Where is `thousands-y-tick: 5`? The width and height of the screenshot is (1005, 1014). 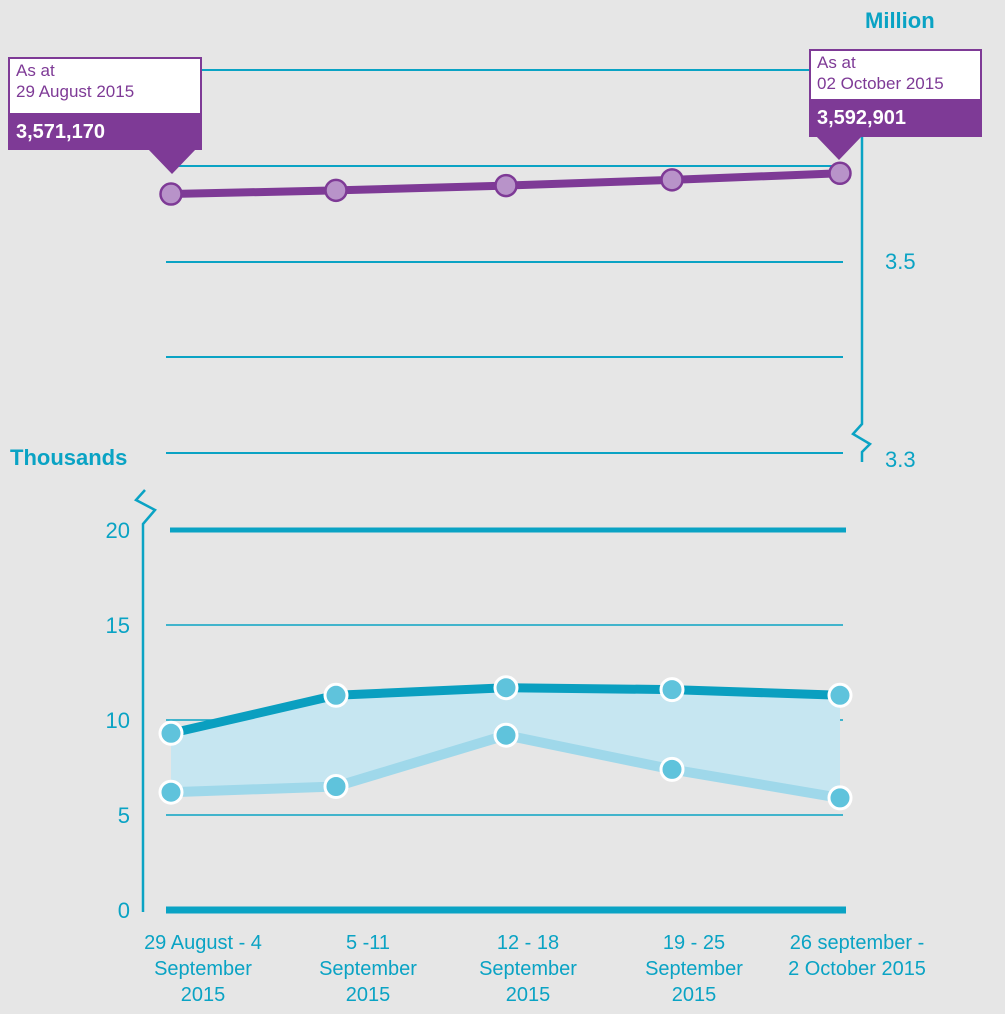 thousands-y-tick: 5 is located at coordinates (124, 815).